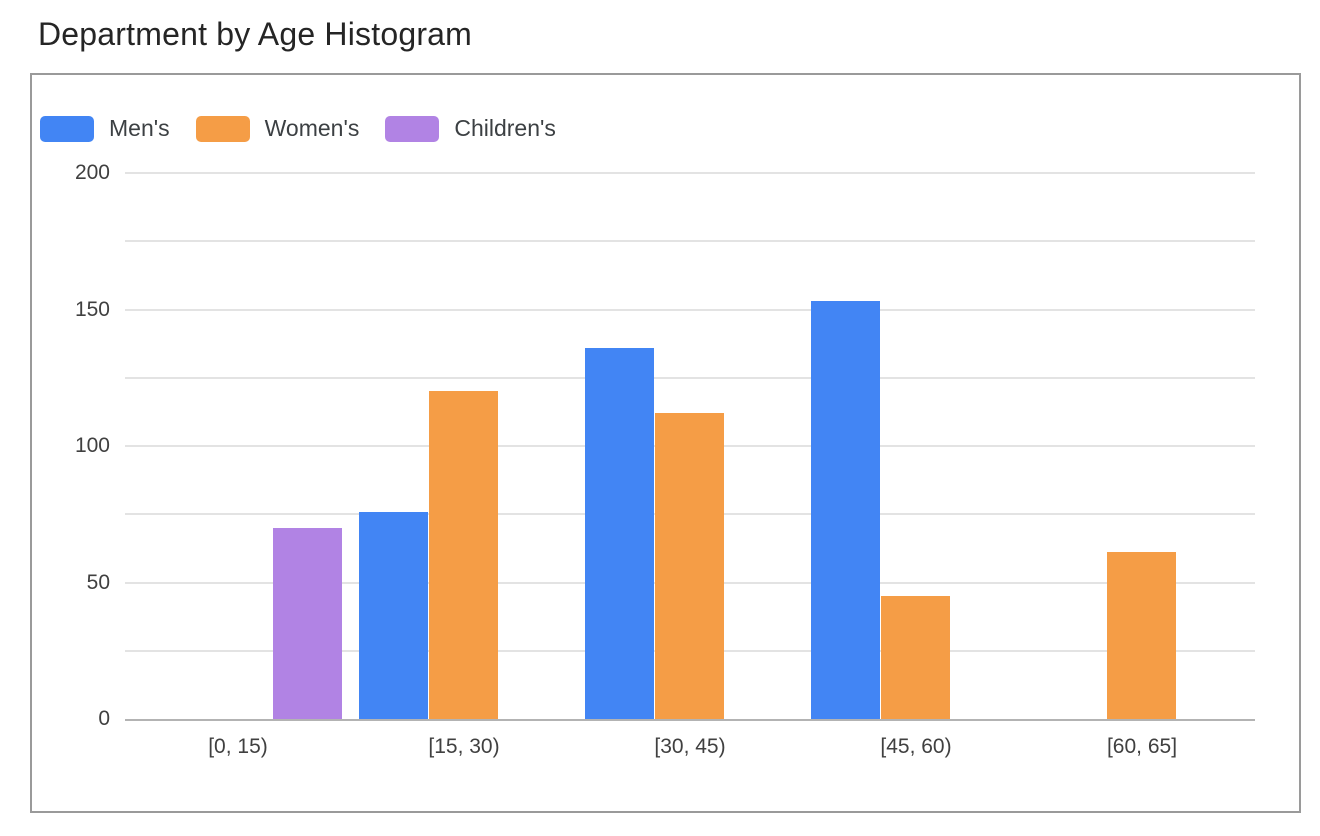  I want to click on legend-swatch-womens, so click(222, 128).